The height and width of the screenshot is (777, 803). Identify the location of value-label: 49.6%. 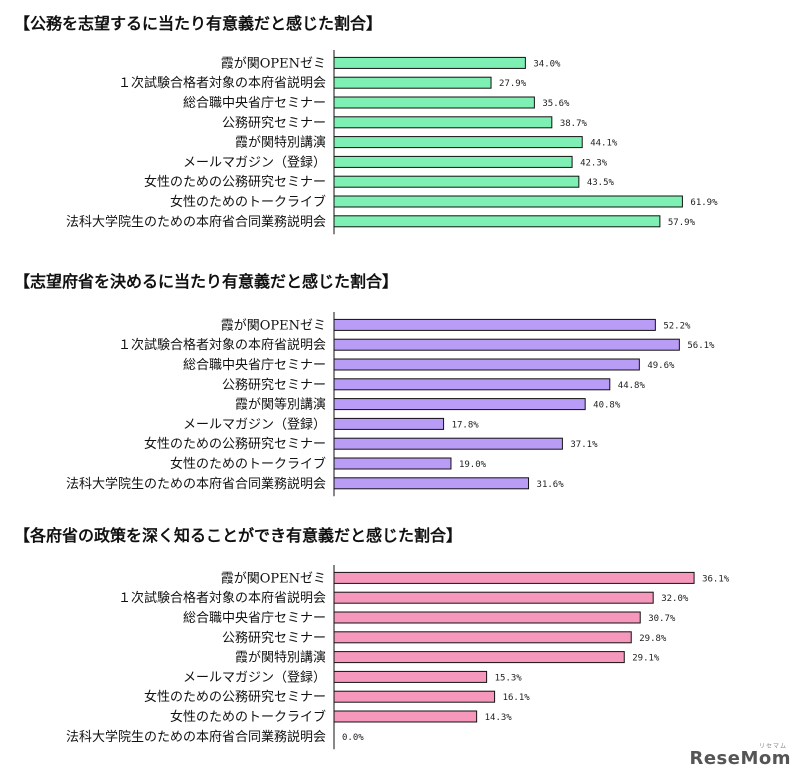
(661, 366).